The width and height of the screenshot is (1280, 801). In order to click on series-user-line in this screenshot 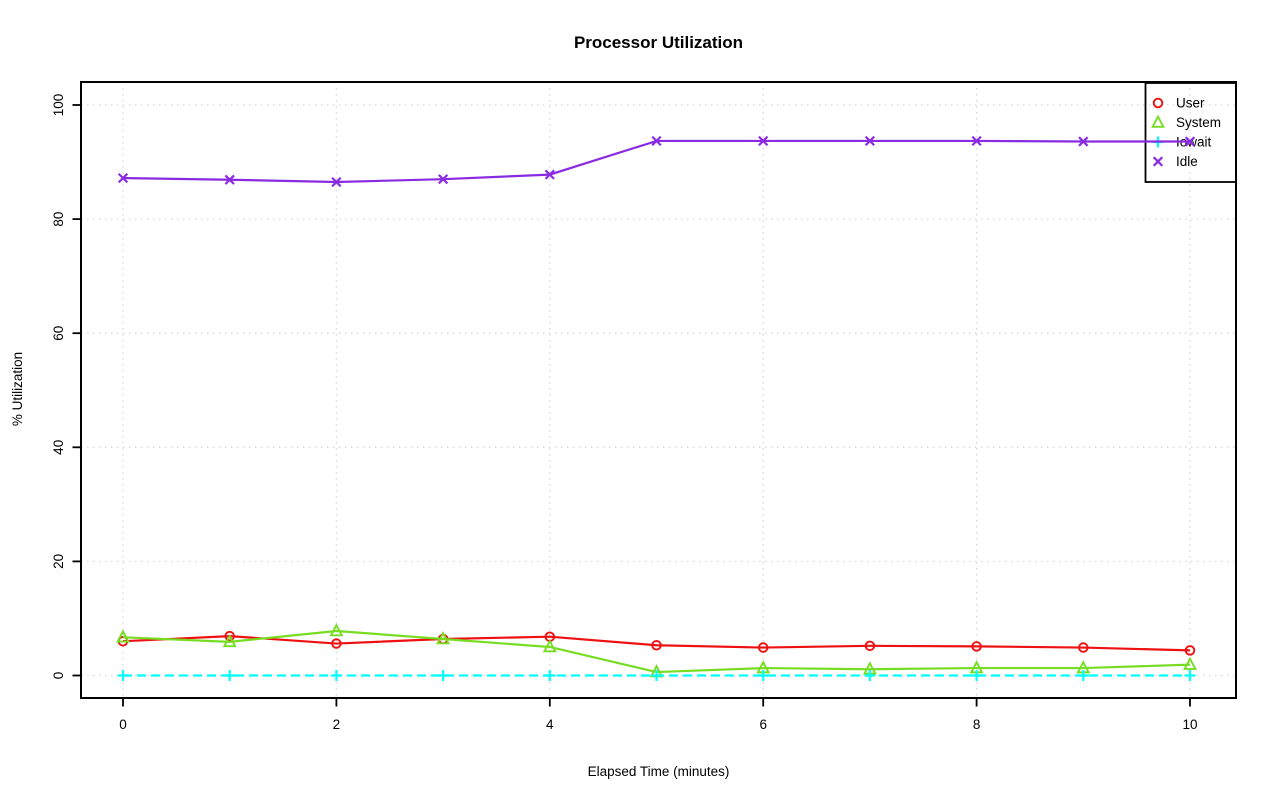, I will do `click(656, 643)`.